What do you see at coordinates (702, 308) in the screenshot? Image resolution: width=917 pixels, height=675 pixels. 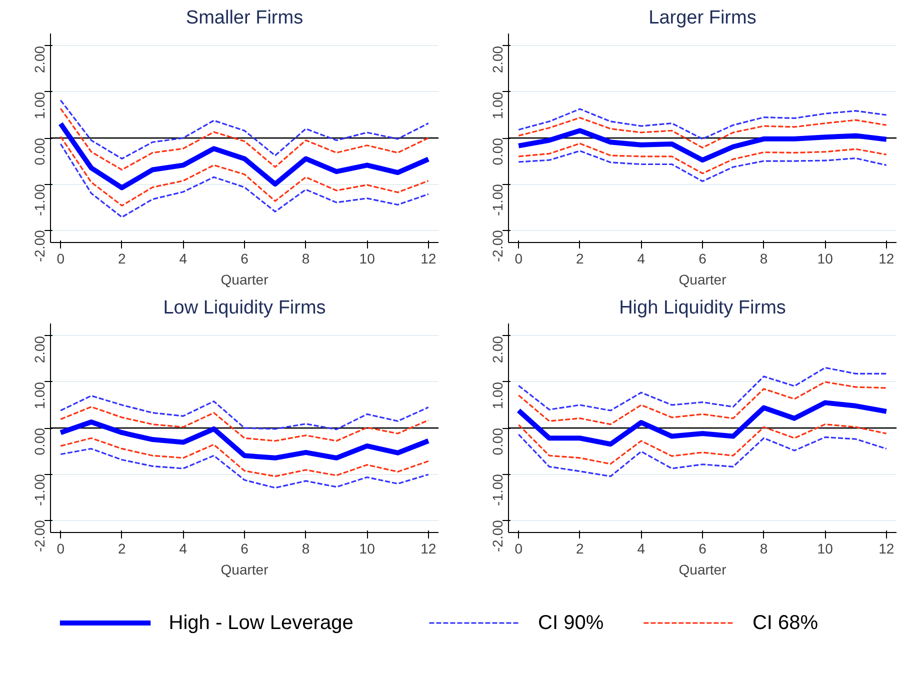 I see `chart-title: High Liquidity Firms` at bounding box center [702, 308].